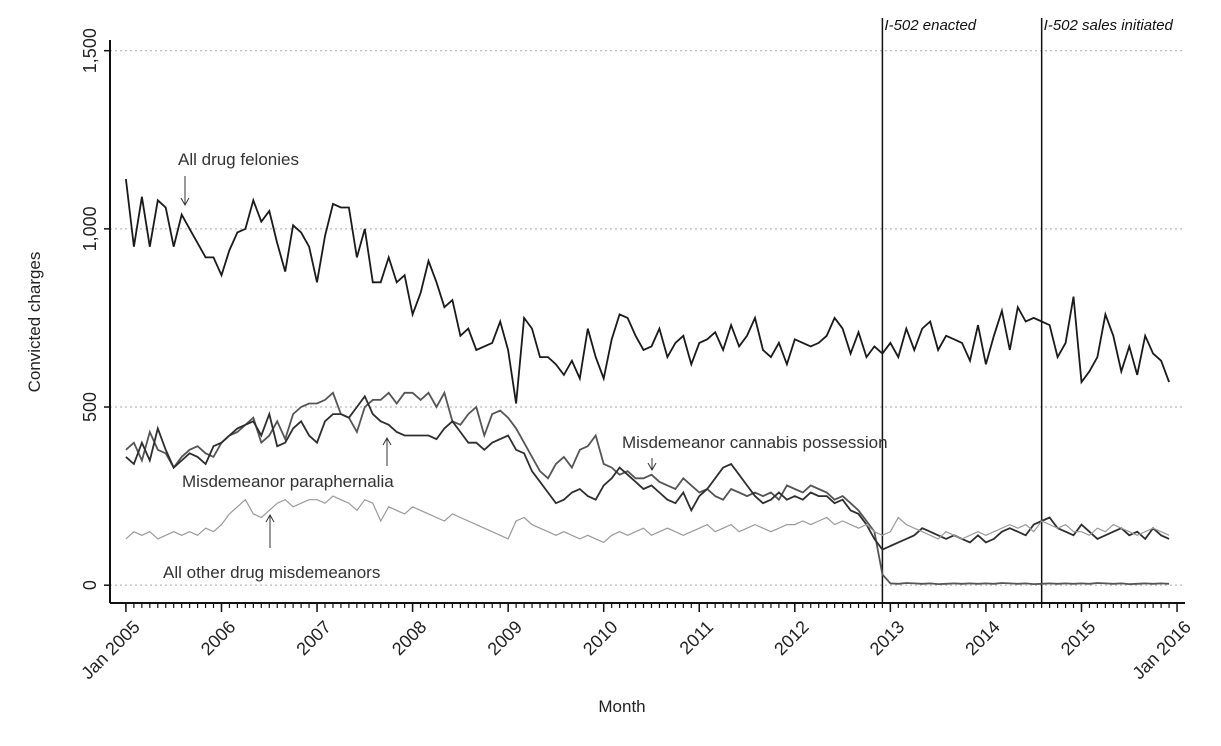  I want to click on series-label: Misdemeanor paraphernalia, so click(288, 481).